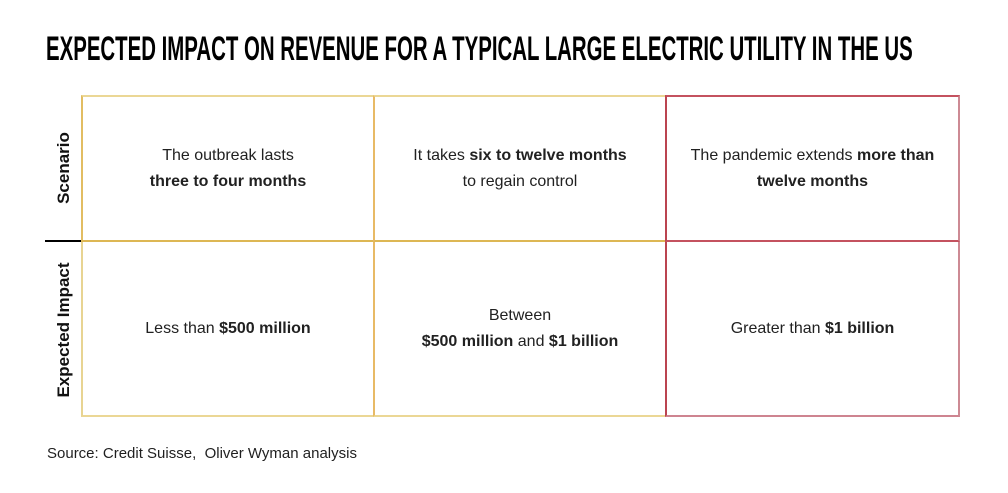 The height and width of the screenshot is (493, 1008). Describe the element at coordinates (777, 328) in the screenshot. I see `impact-3-pre: Greater than` at that location.